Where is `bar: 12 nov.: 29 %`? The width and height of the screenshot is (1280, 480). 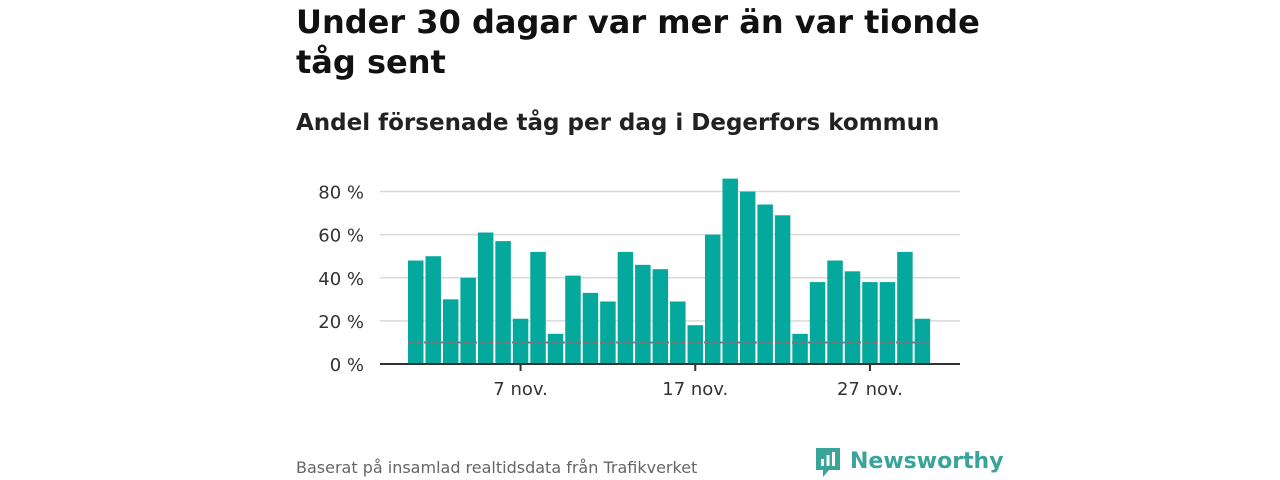
bar: 12 nov.: 29 % is located at coordinates (608, 332).